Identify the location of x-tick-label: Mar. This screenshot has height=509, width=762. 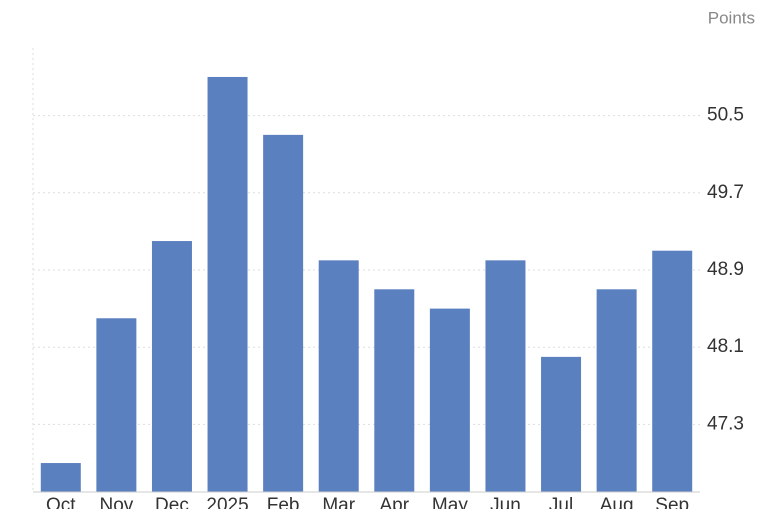
(338, 502).